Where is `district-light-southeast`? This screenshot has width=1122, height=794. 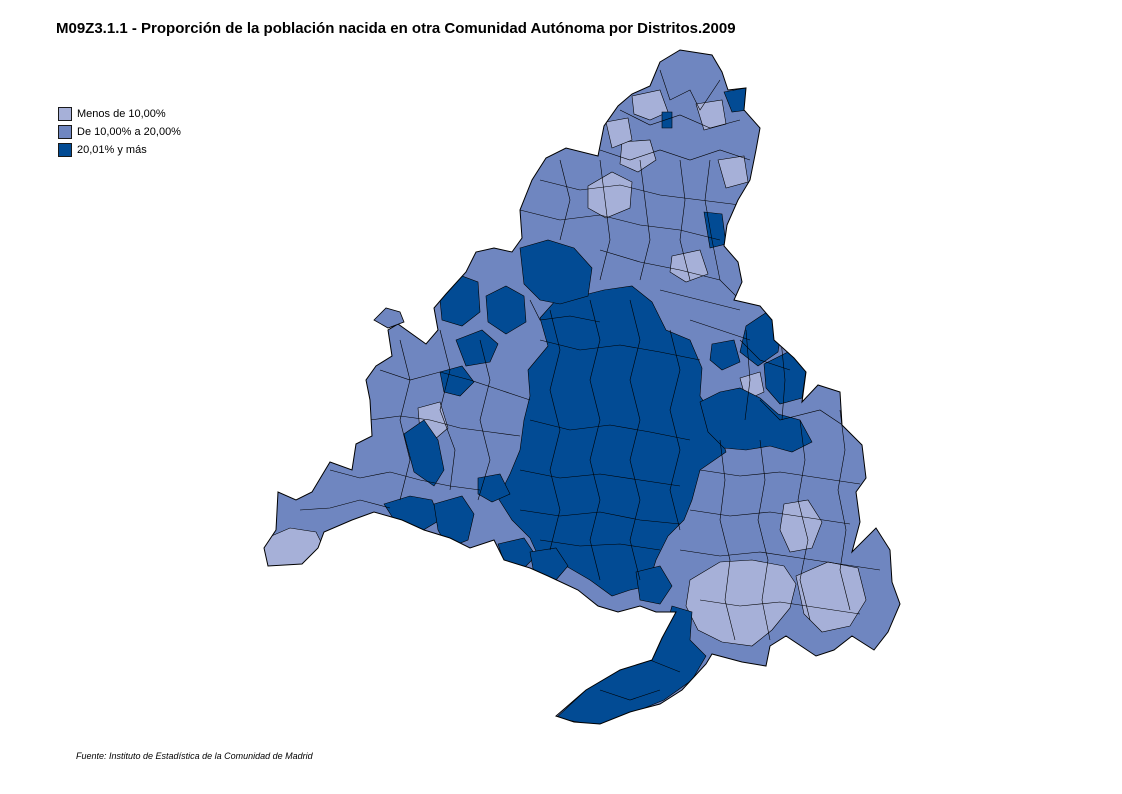
district-light-southeast is located at coordinates (741, 603).